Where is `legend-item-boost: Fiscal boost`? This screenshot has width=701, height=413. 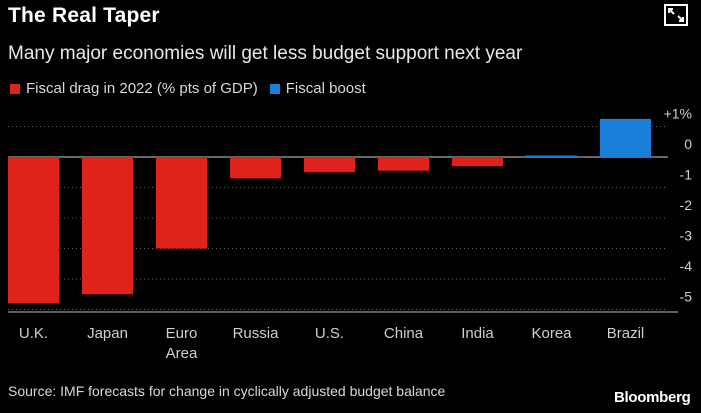 legend-item-boost: Fiscal boost is located at coordinates (317, 88).